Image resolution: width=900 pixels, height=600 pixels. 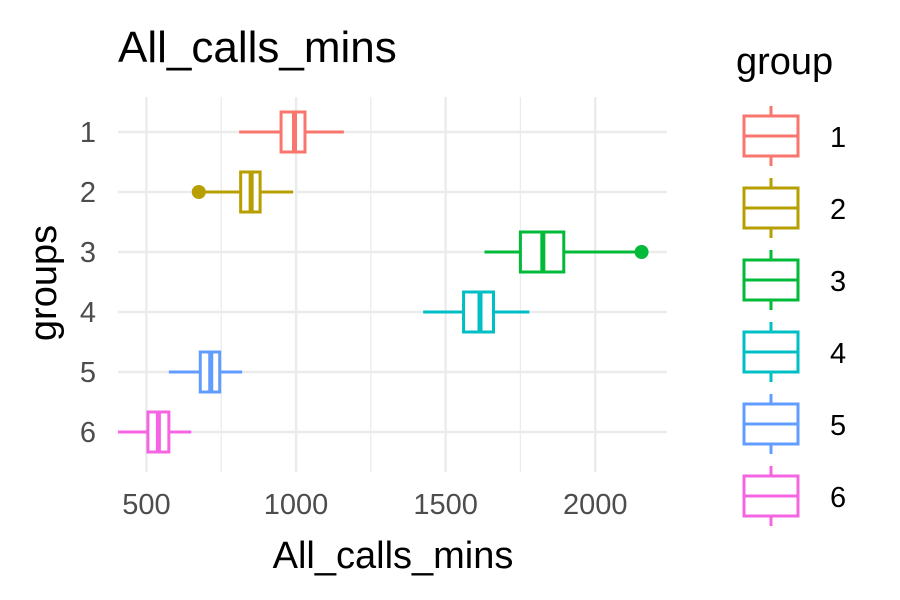 What do you see at coordinates (784, 62) in the screenshot?
I see `legend-title: group` at bounding box center [784, 62].